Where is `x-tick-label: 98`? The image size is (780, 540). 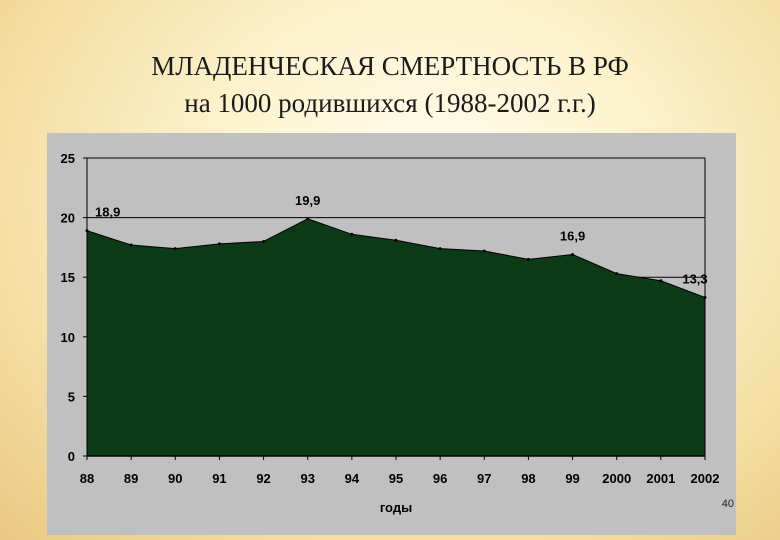
x-tick-label: 98 is located at coordinates (528, 478).